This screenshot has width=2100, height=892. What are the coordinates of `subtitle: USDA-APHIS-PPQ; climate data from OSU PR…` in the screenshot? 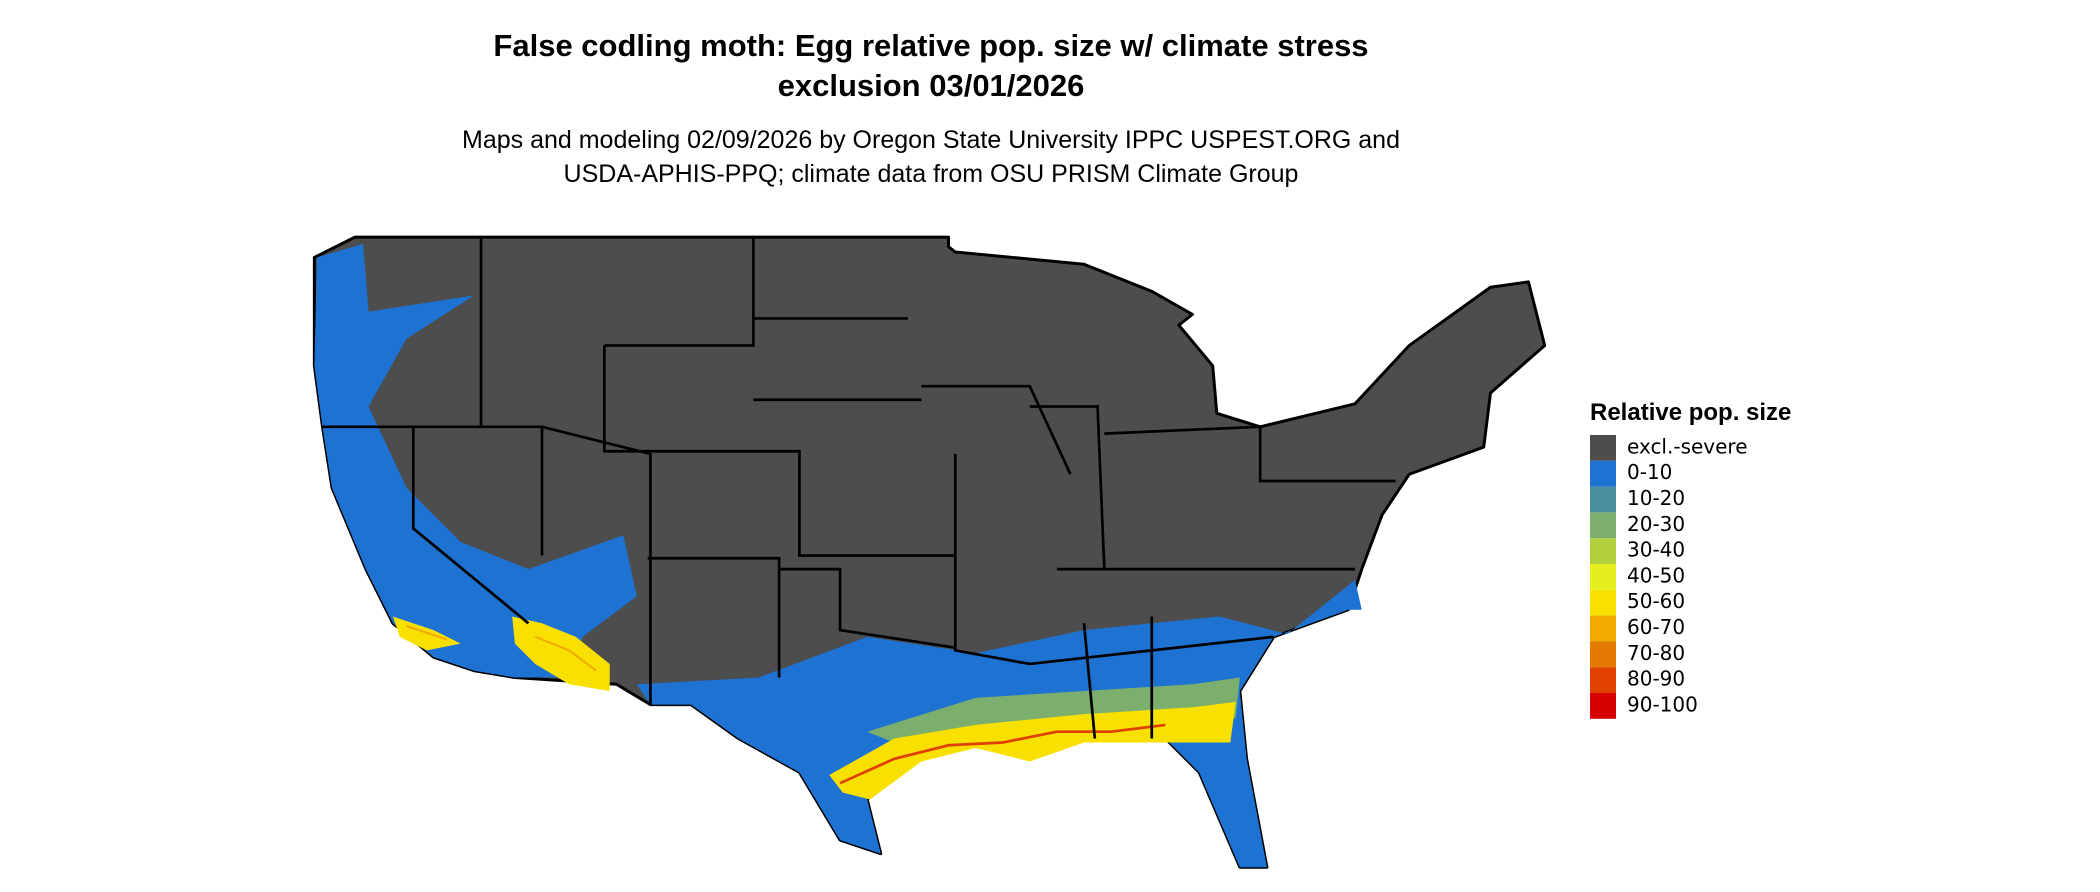 It's located at (931, 174).